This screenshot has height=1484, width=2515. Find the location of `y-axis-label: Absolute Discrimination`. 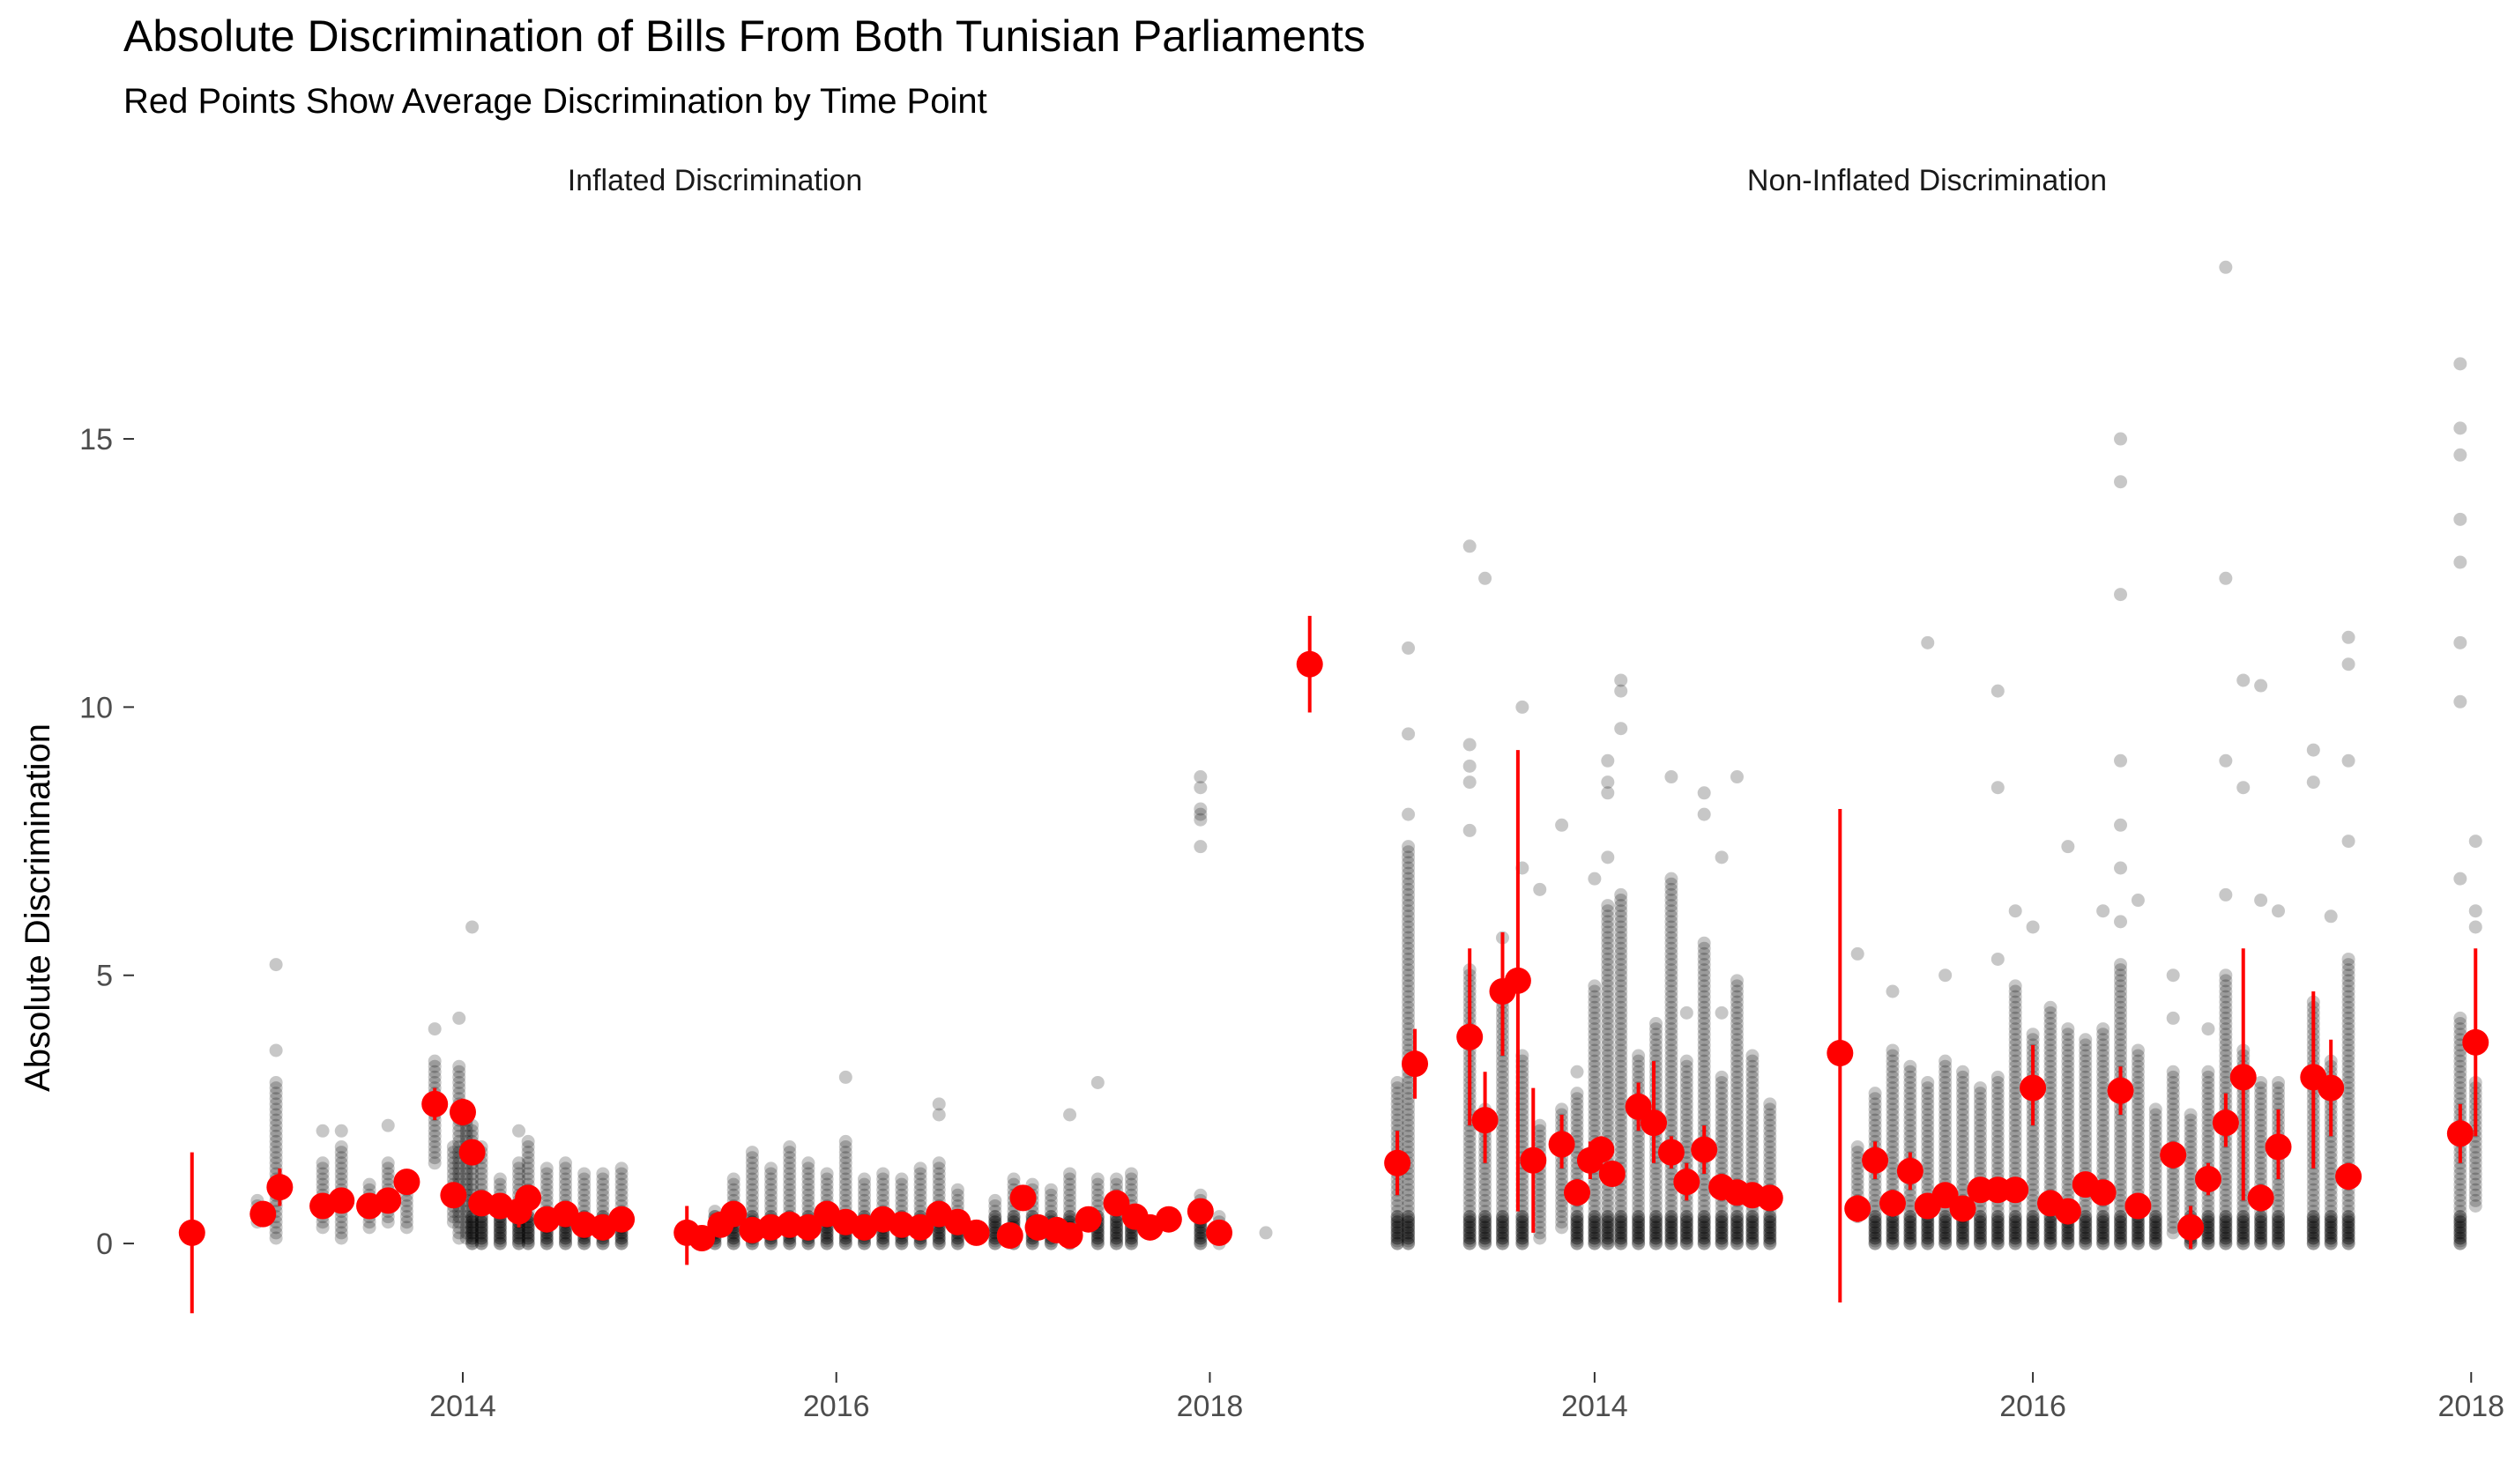

y-axis-label: Absolute Discrimination is located at coordinates (38, 907).